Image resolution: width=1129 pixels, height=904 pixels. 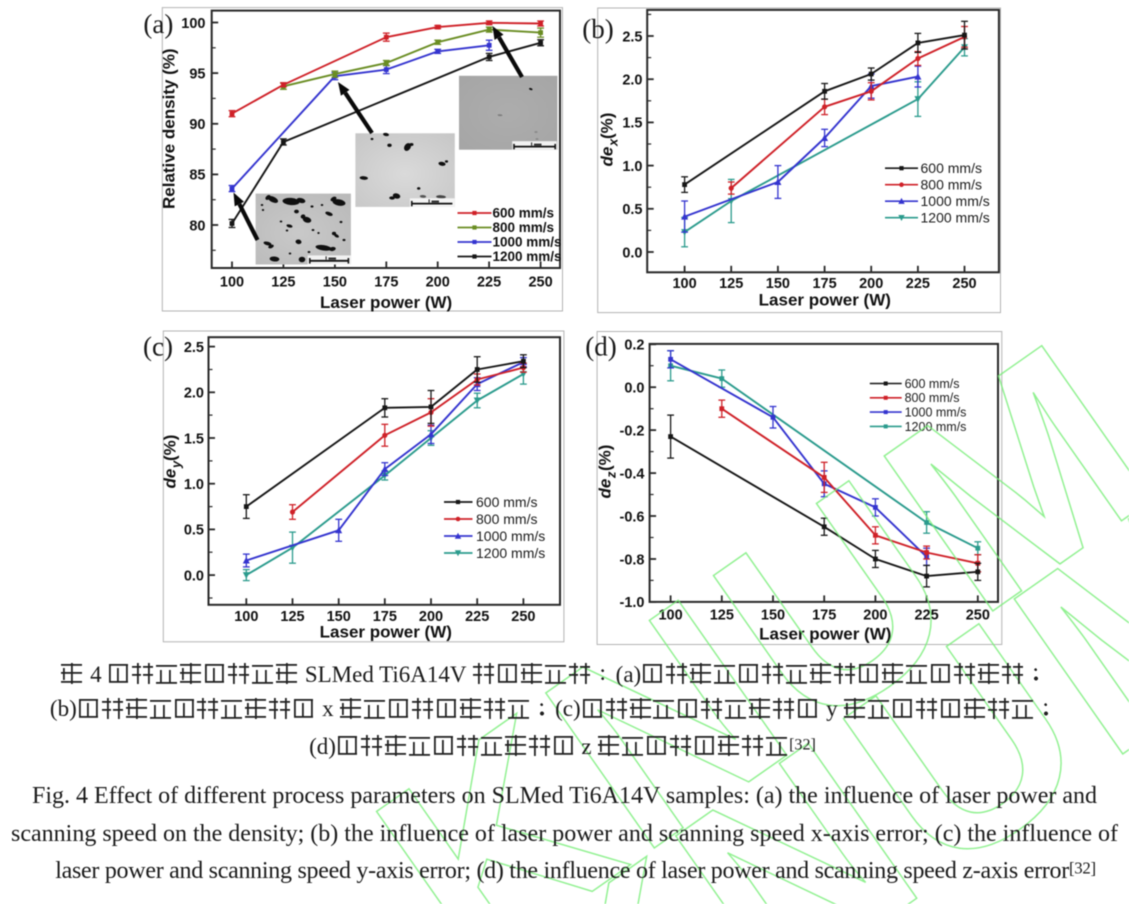 What do you see at coordinates (597, 29) in the screenshot?
I see `svg-text: (b)` at bounding box center [597, 29].